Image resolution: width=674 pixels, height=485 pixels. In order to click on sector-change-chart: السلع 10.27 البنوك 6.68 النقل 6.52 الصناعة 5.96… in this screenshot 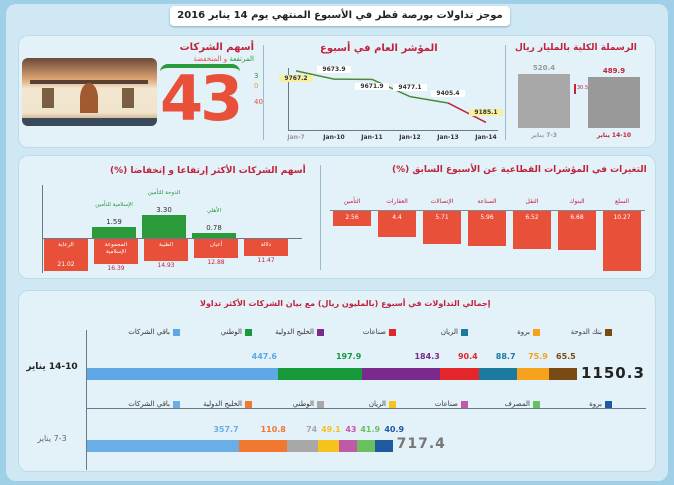, I will do `click(487, 227)`.